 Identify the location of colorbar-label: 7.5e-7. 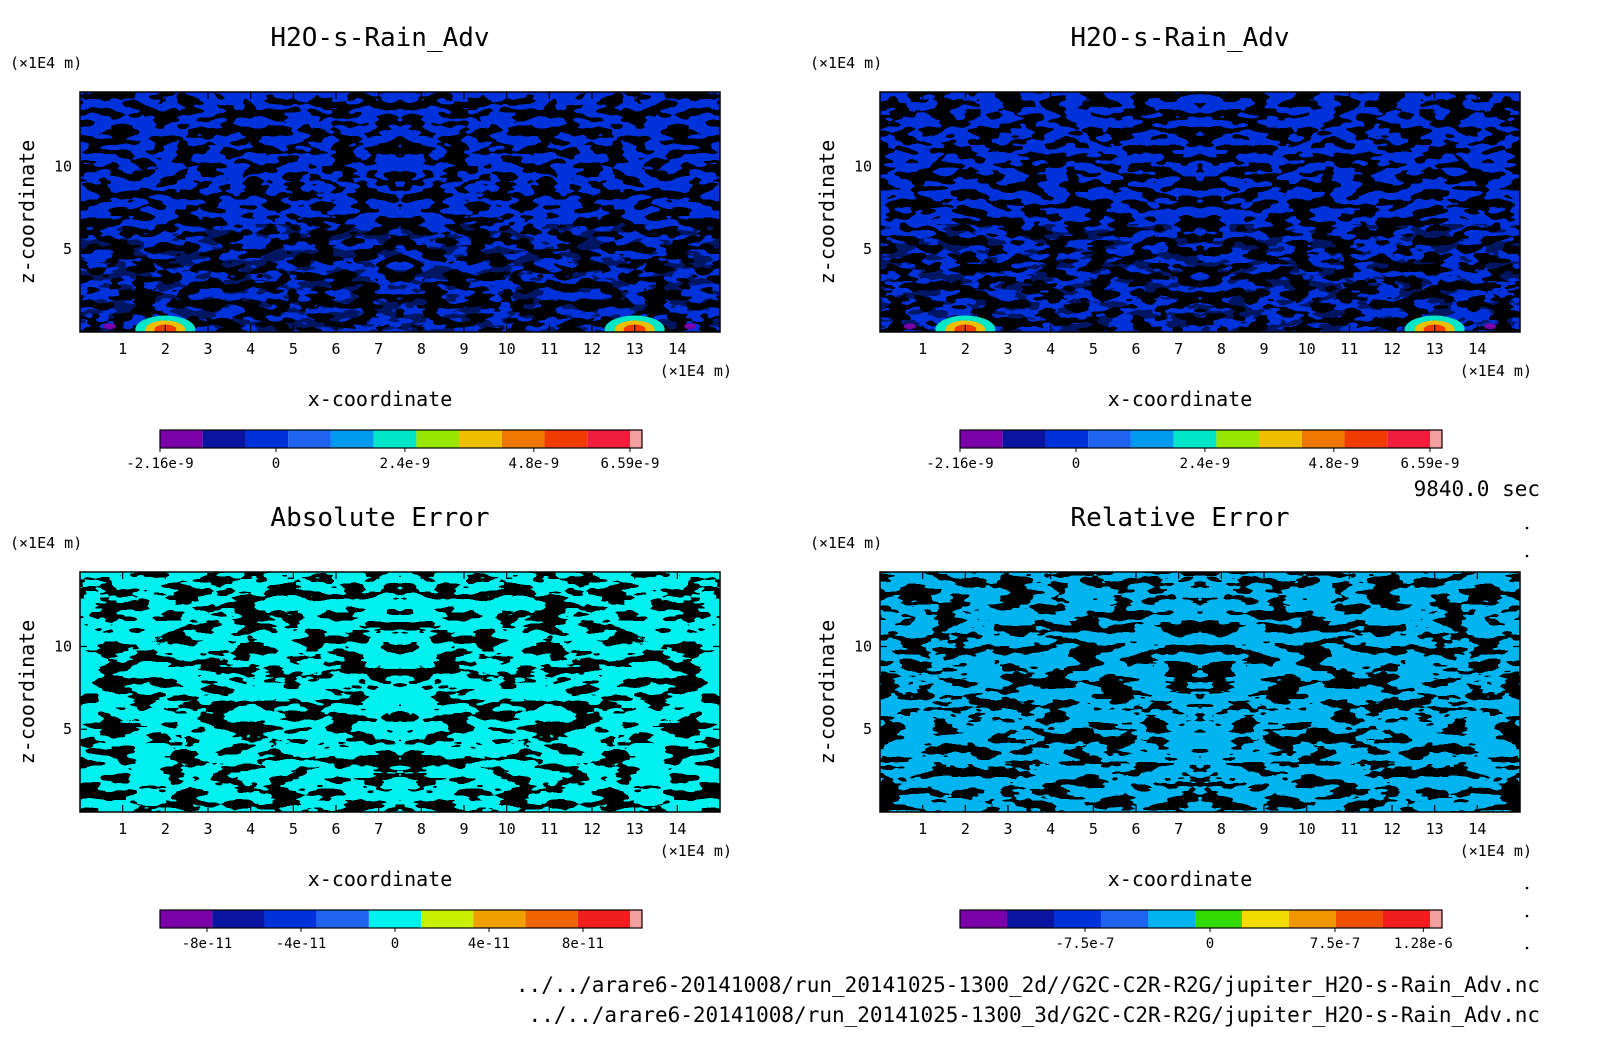
(1335, 944).